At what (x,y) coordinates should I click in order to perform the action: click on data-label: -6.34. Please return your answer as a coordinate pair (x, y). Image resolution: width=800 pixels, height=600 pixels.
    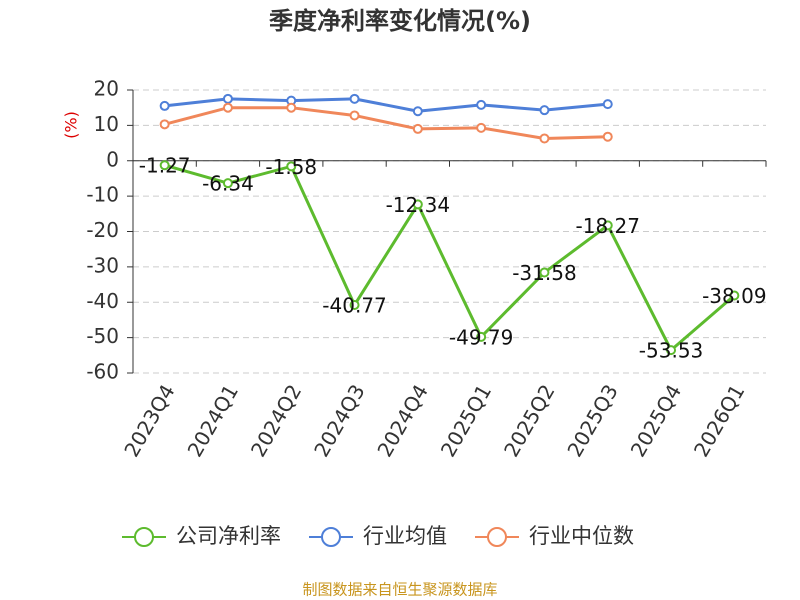
    Looking at the image, I should click on (228, 184).